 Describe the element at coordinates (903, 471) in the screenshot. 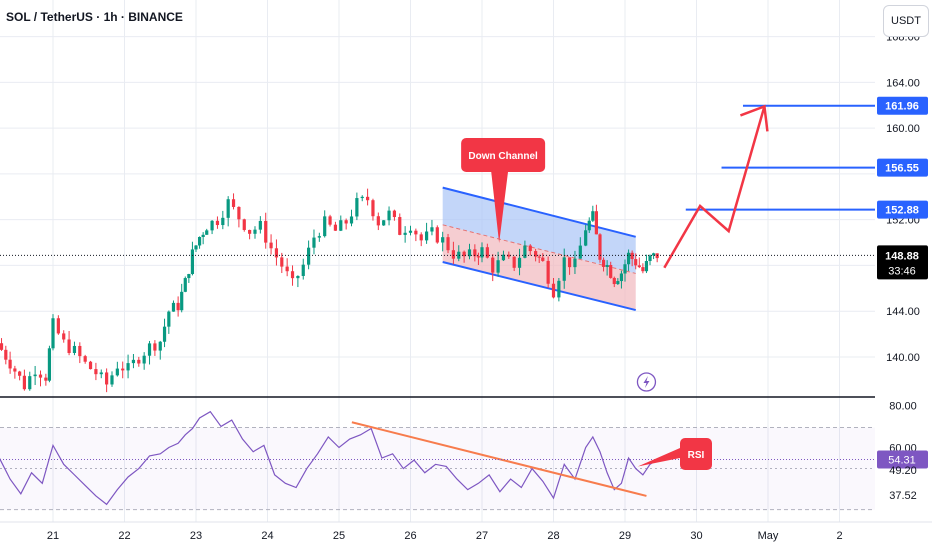

I see `rsi-axis-label: 49.20` at that location.